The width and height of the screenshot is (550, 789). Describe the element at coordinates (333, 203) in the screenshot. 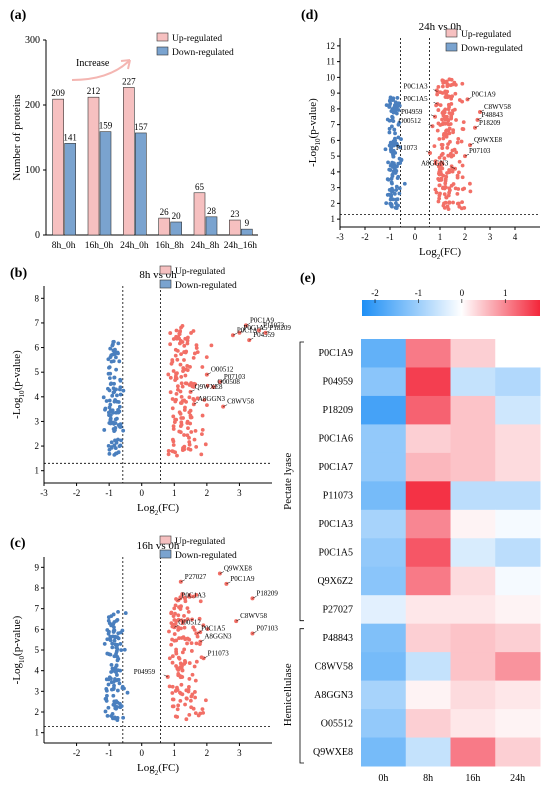

I see `ytick-label-d: 2` at that location.